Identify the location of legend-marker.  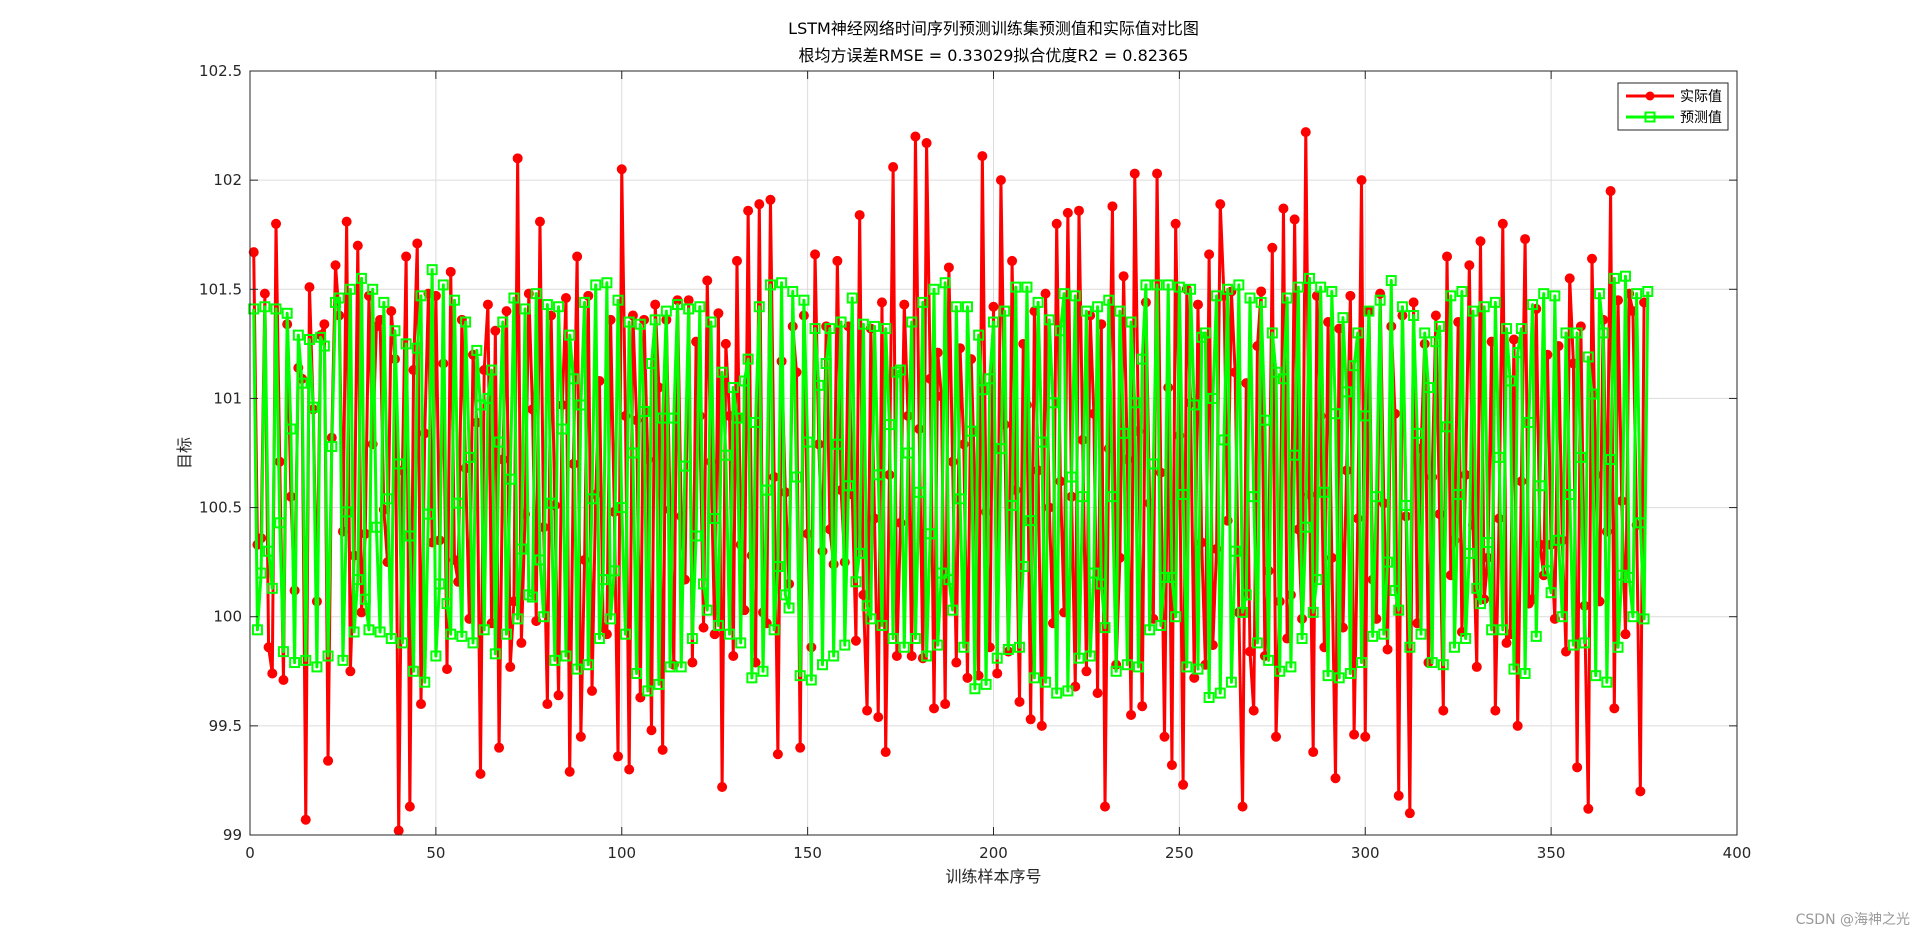
(1650, 96).